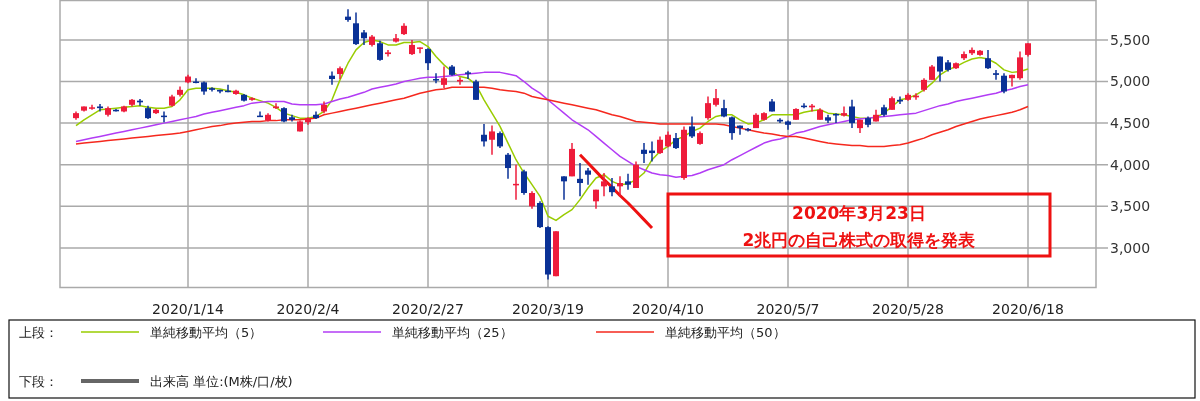 This screenshot has width=1200, height=401. I want to click on x-tick-label: 2020/3/19, so click(548, 309).